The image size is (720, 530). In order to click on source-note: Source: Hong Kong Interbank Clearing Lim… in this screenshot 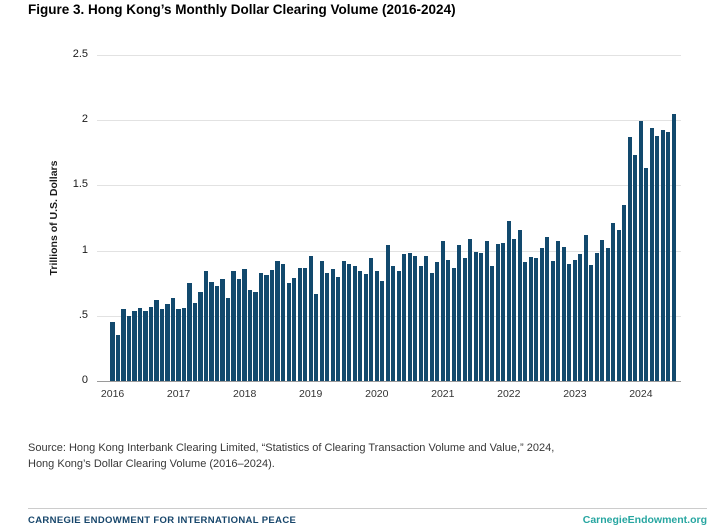, I will do `click(358, 456)`.